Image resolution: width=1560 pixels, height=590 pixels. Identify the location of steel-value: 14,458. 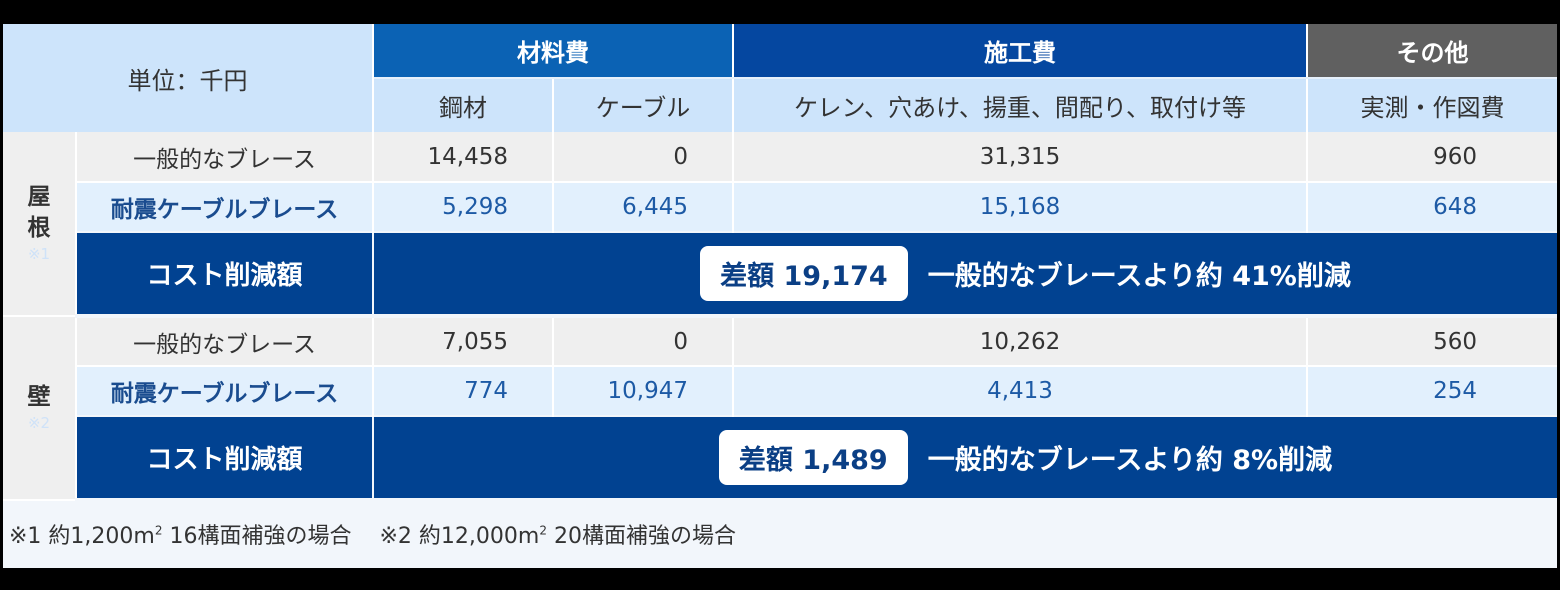
(463, 157).